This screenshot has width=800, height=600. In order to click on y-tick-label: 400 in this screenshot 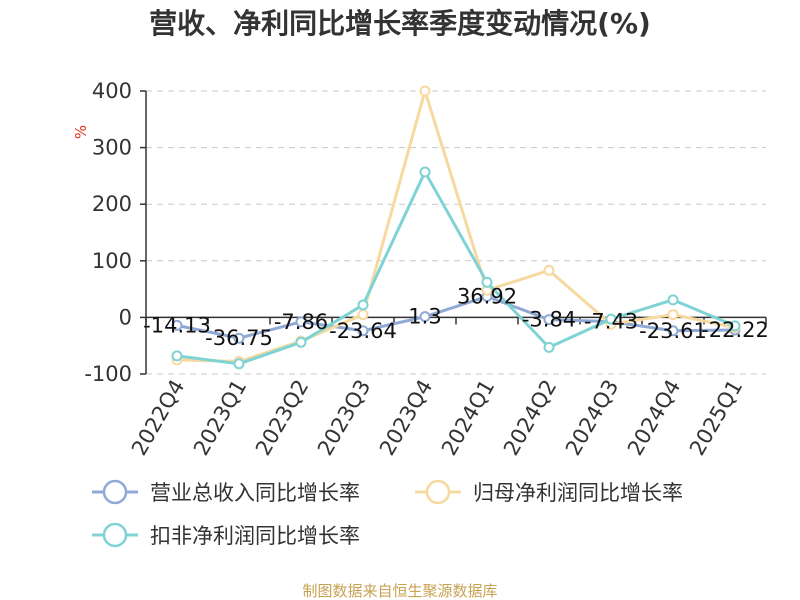, I will do `click(112, 91)`.